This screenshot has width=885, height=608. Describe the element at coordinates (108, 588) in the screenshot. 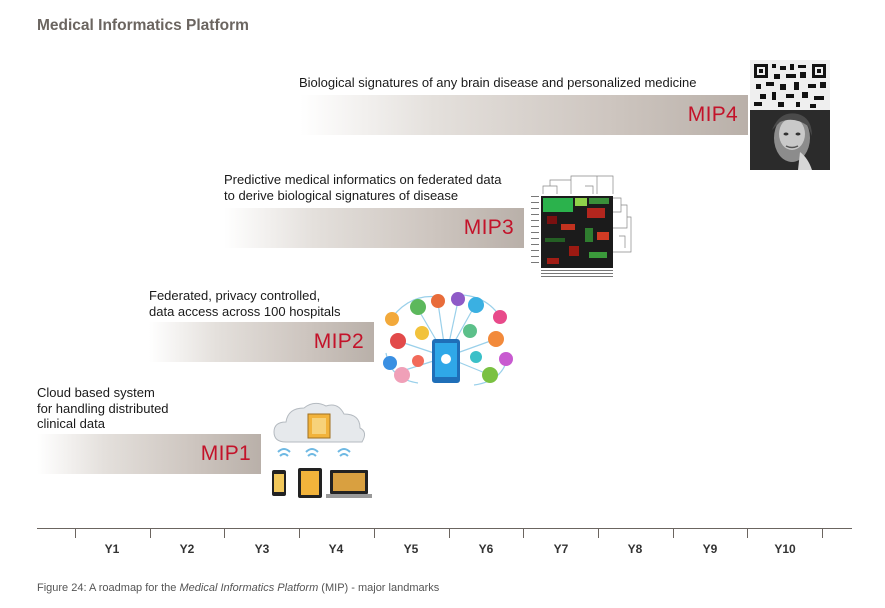

I see `caption-prefix: Figure 24: A roadmap for the` at that location.